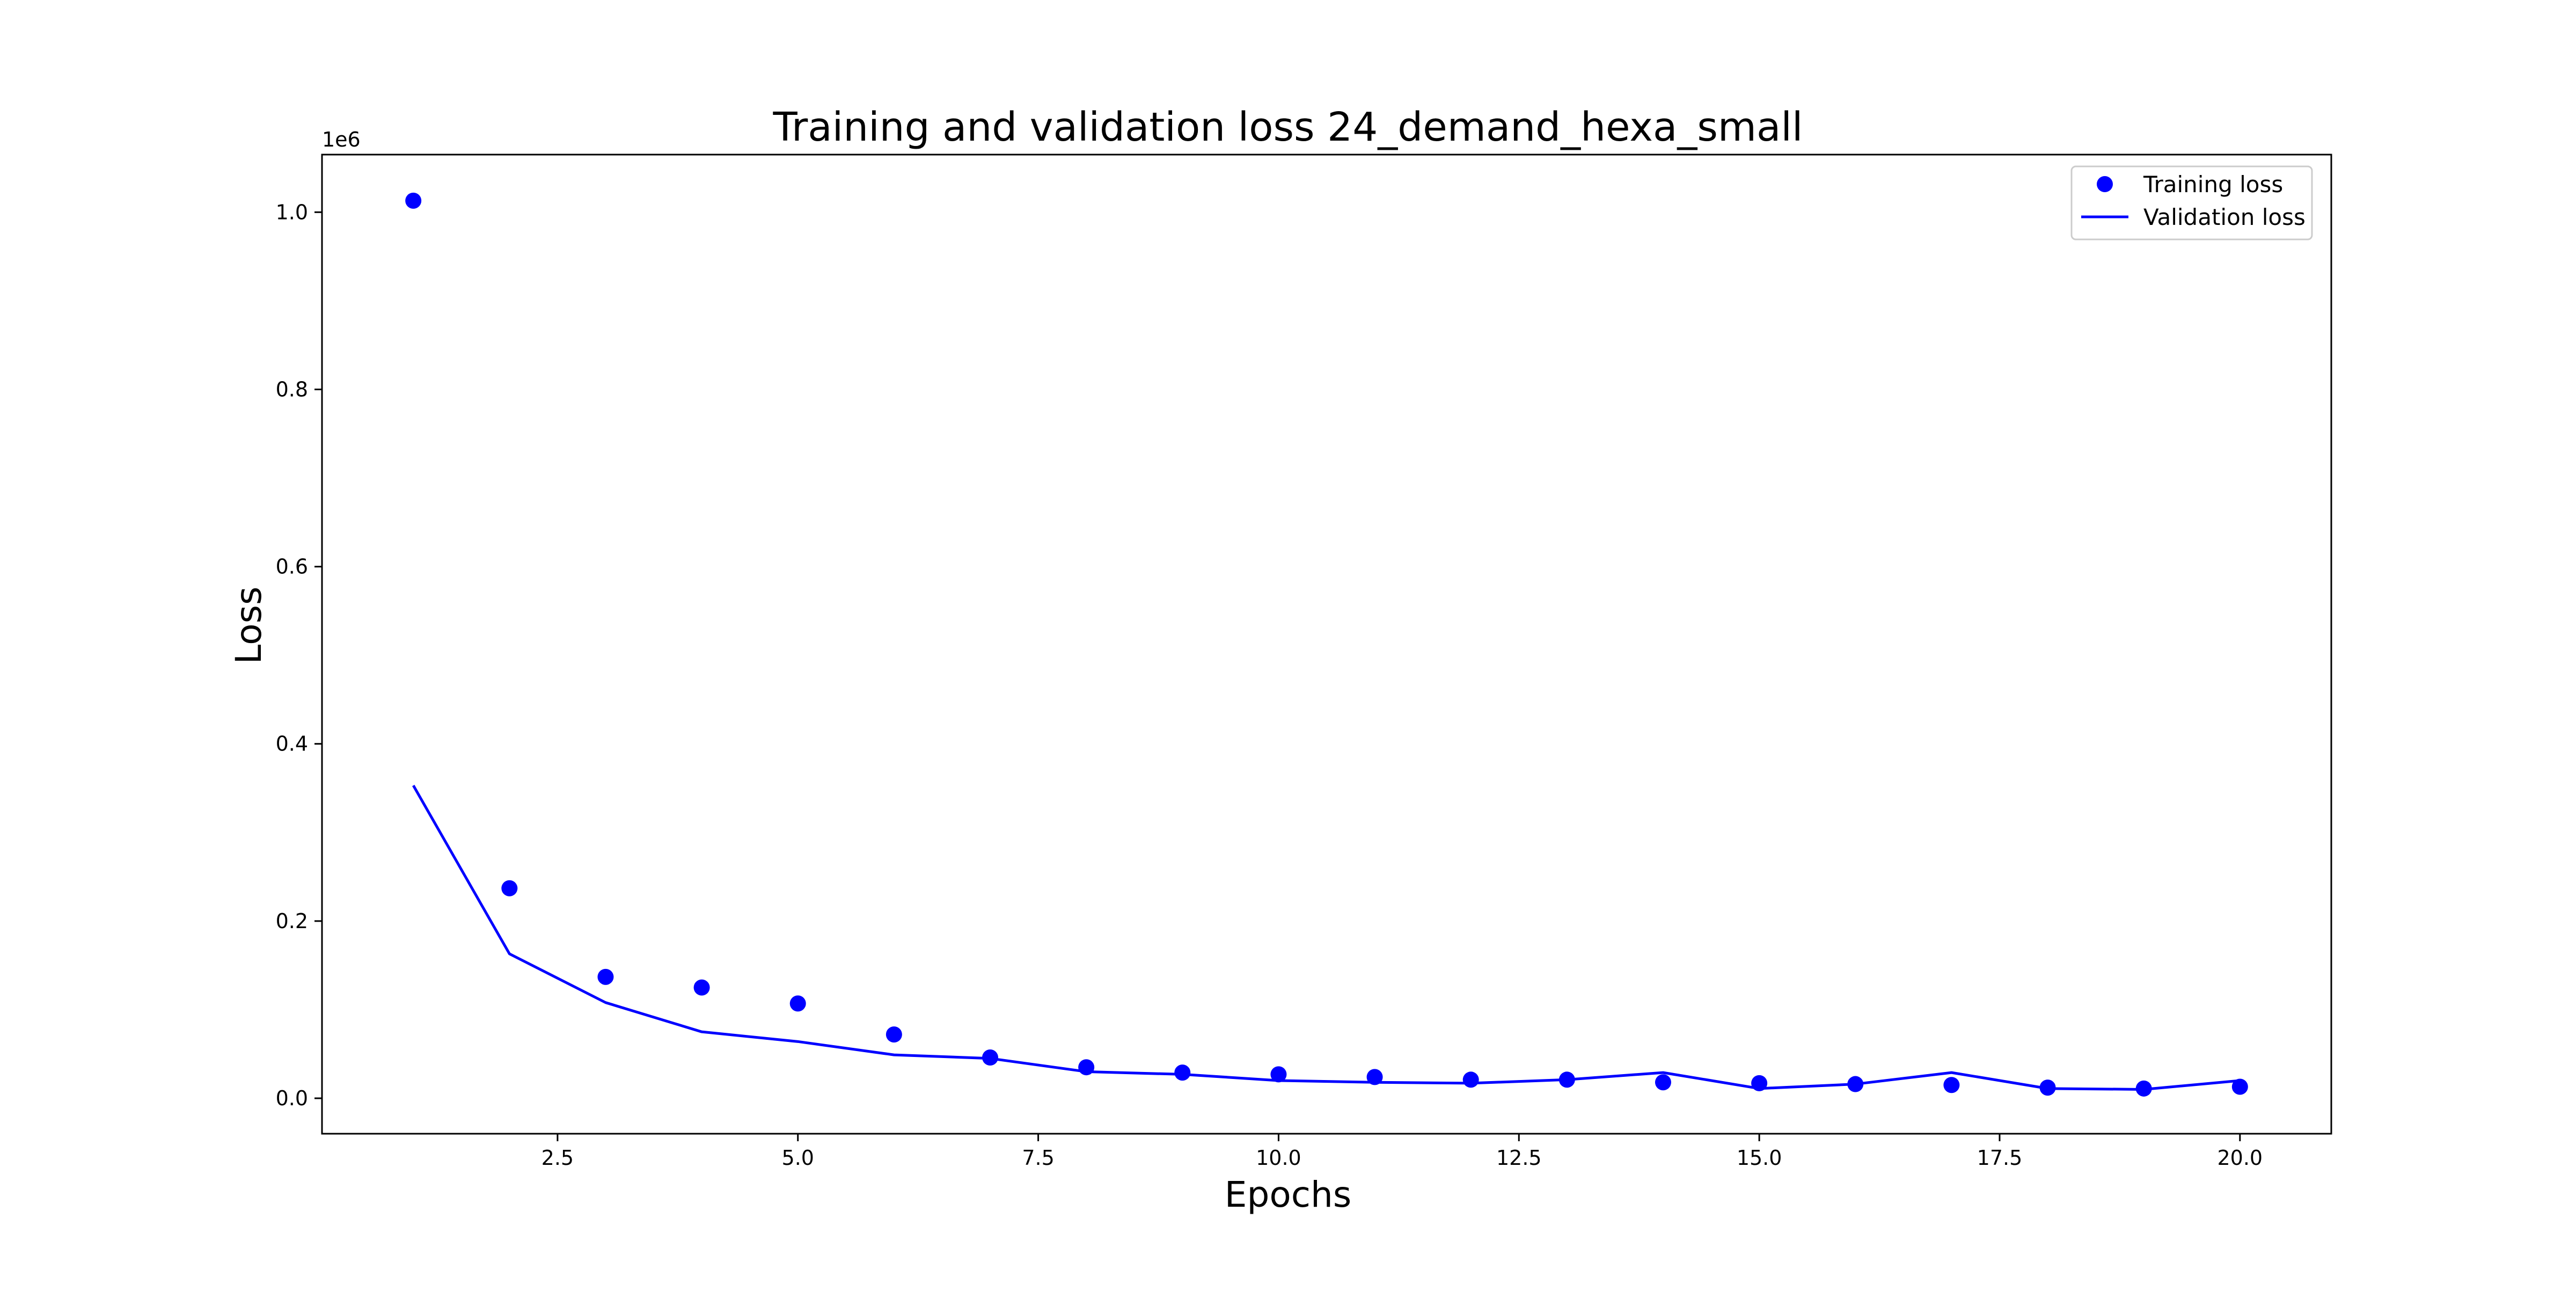  Describe the element at coordinates (1038, 1158) in the screenshot. I see `x-tick-label: 7.5` at that location.